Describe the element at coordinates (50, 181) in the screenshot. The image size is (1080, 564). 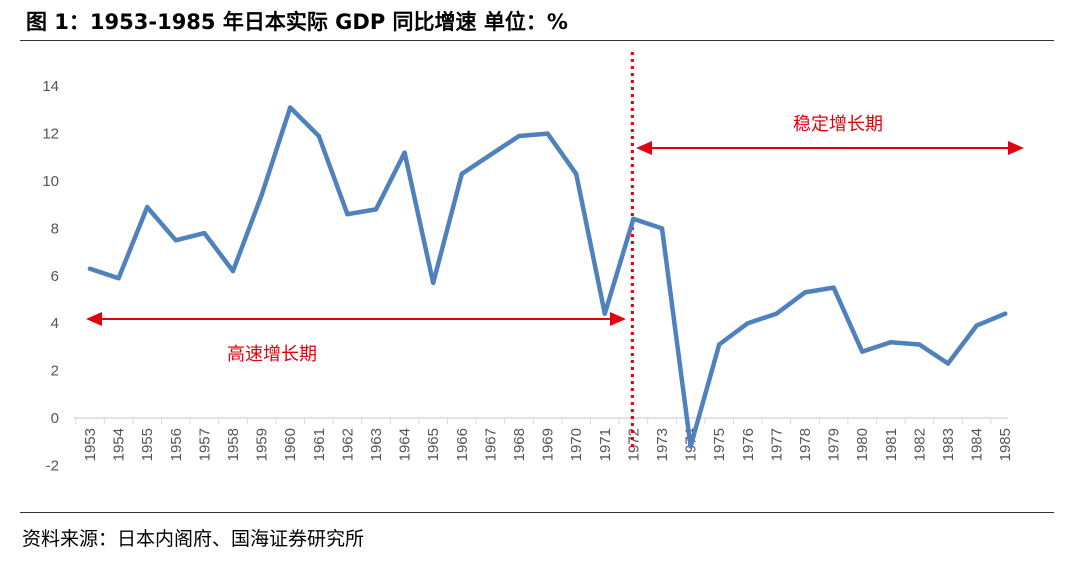
I see `y-tick-label: 10` at that location.